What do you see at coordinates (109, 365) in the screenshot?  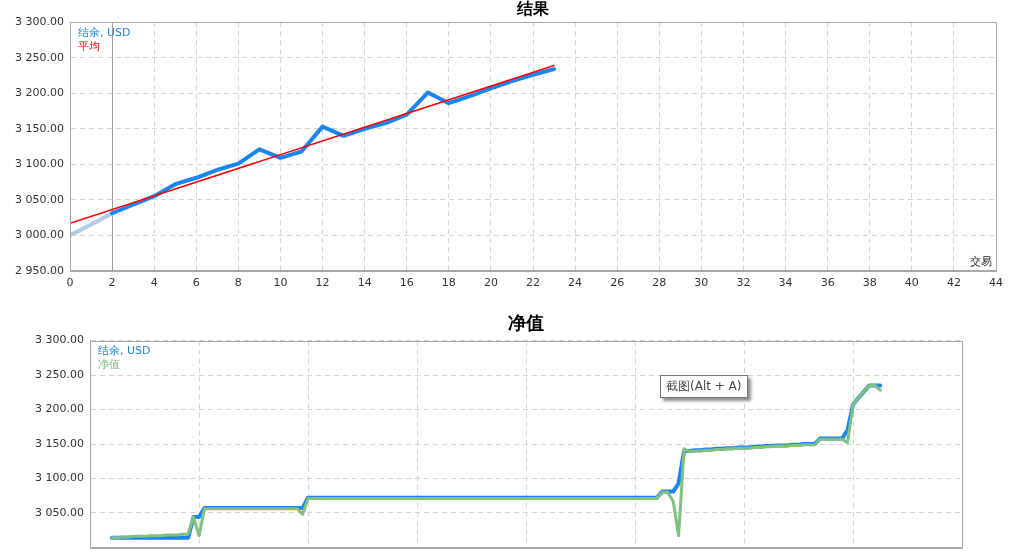 I see `text: 净值` at bounding box center [109, 365].